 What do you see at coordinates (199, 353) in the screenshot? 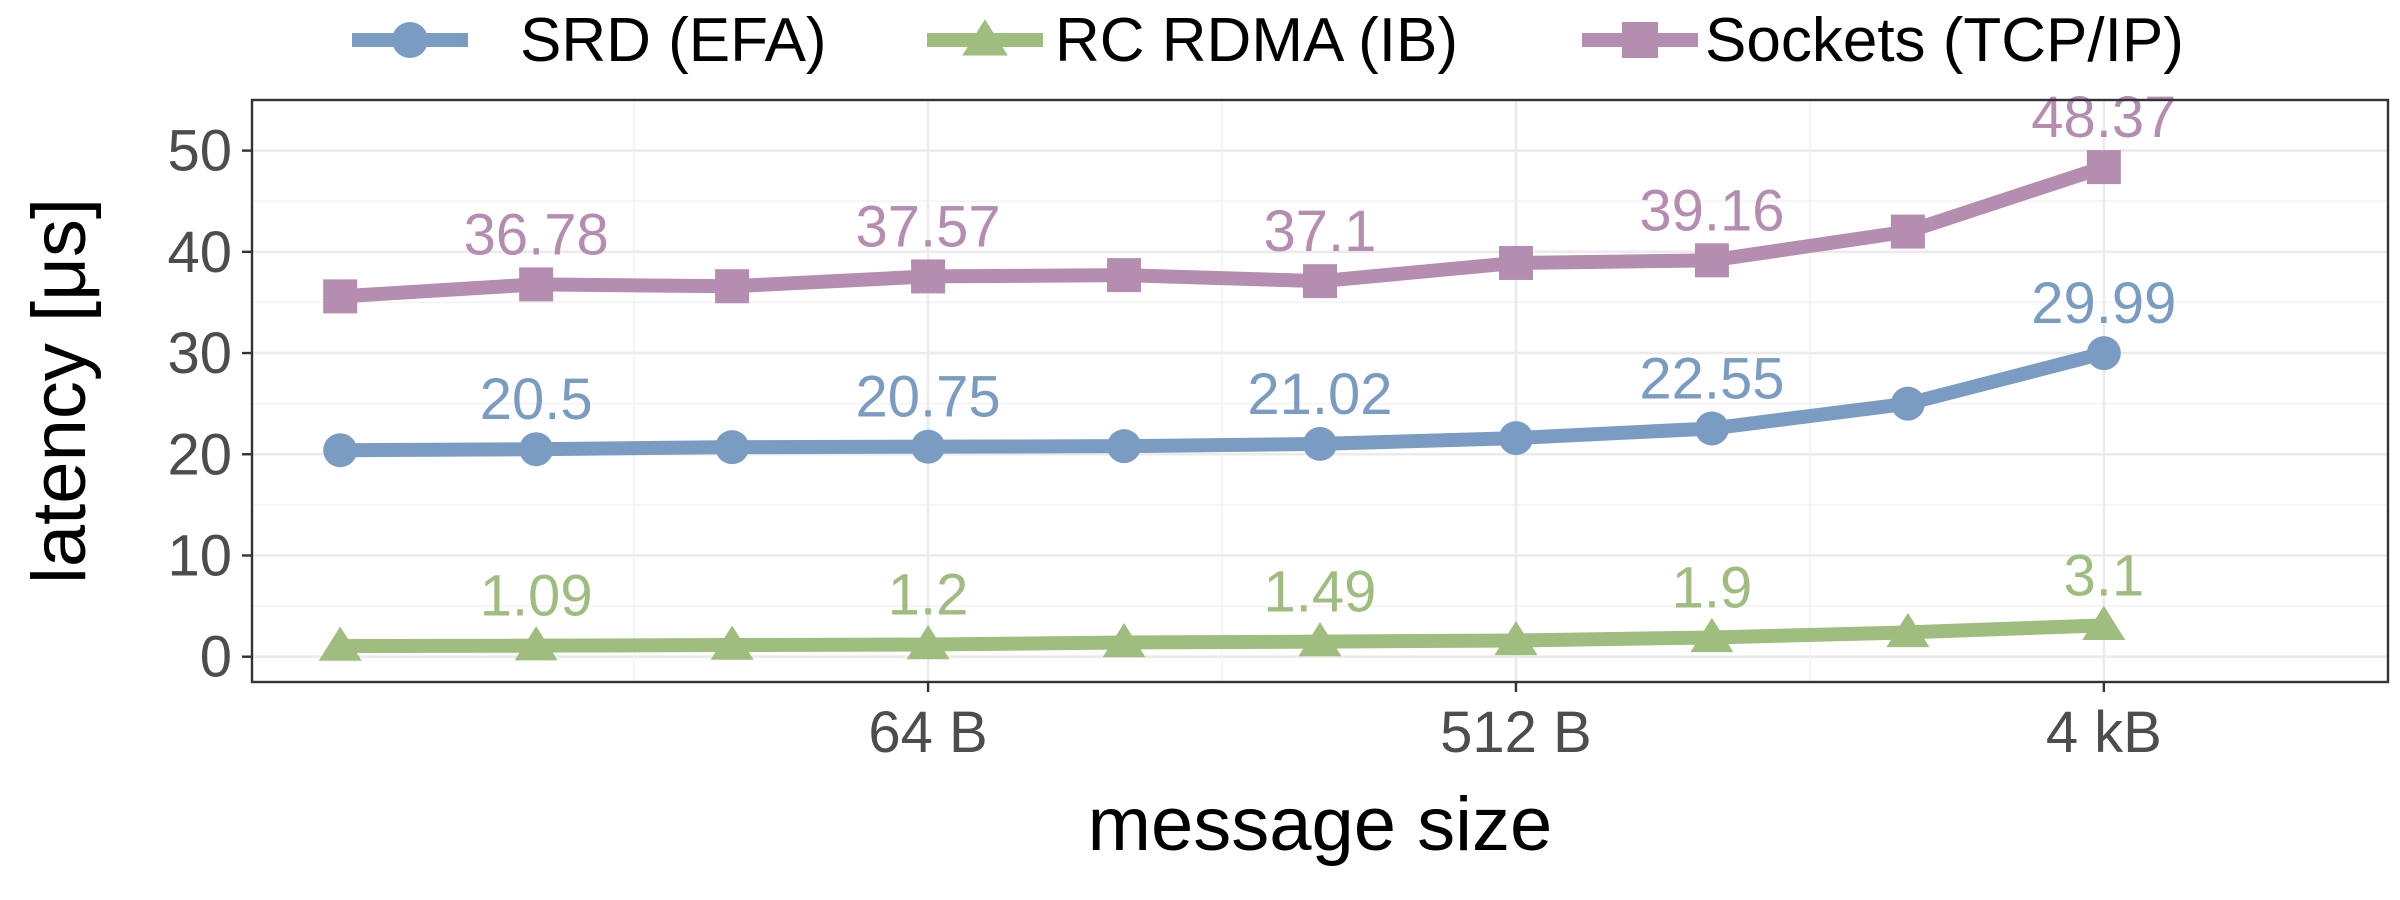
I see `y-tick-label: 30` at bounding box center [199, 353].